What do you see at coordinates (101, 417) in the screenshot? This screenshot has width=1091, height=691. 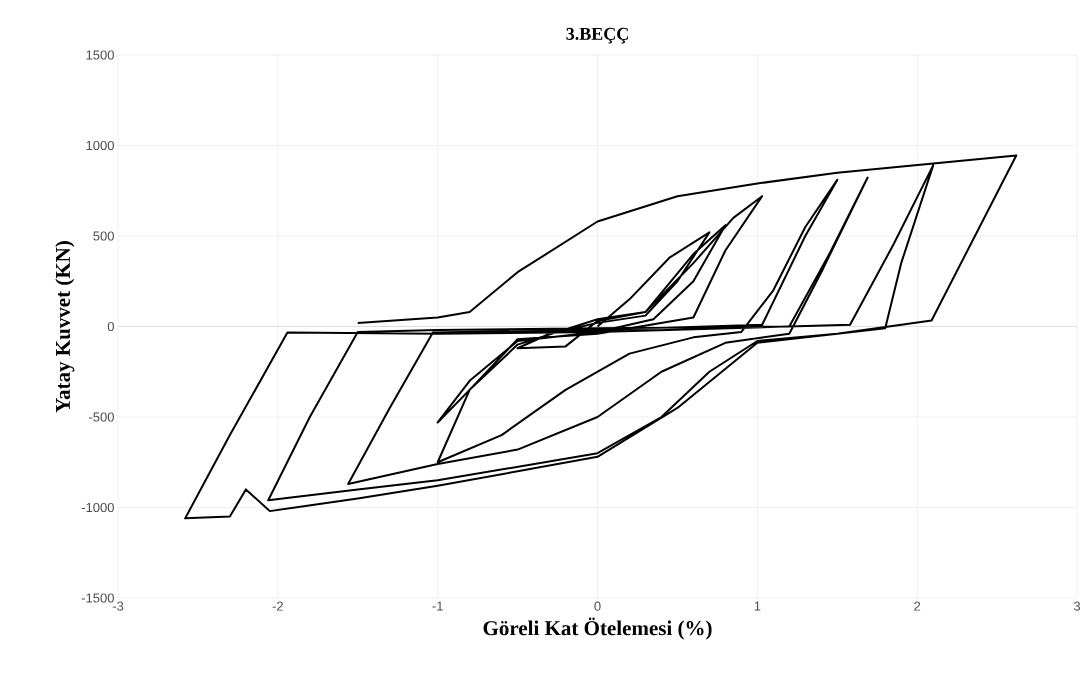 I see `y-tick-label: -500` at bounding box center [101, 417].